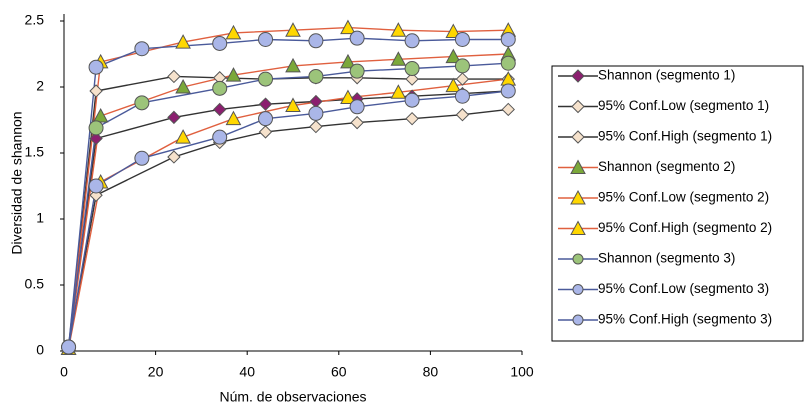 The image size is (804, 409). I want to click on legend-label: 95% Conf.Low (segmento 2), so click(683, 197).